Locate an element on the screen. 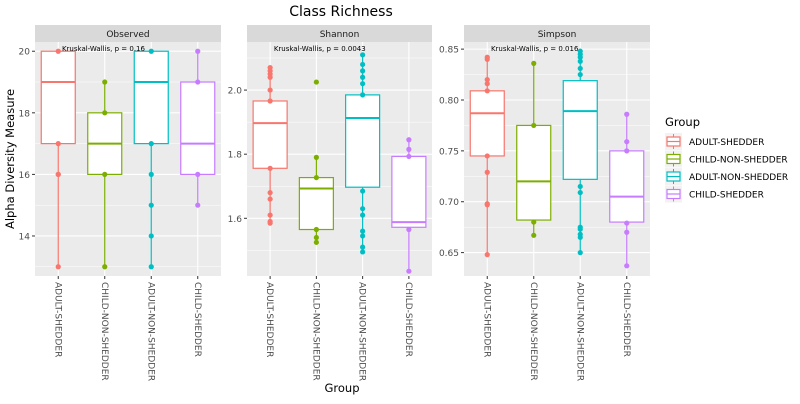 Image resolution: width=800 pixels, height=404 pixels. panel-strip-label: Simpson is located at coordinates (557, 35).